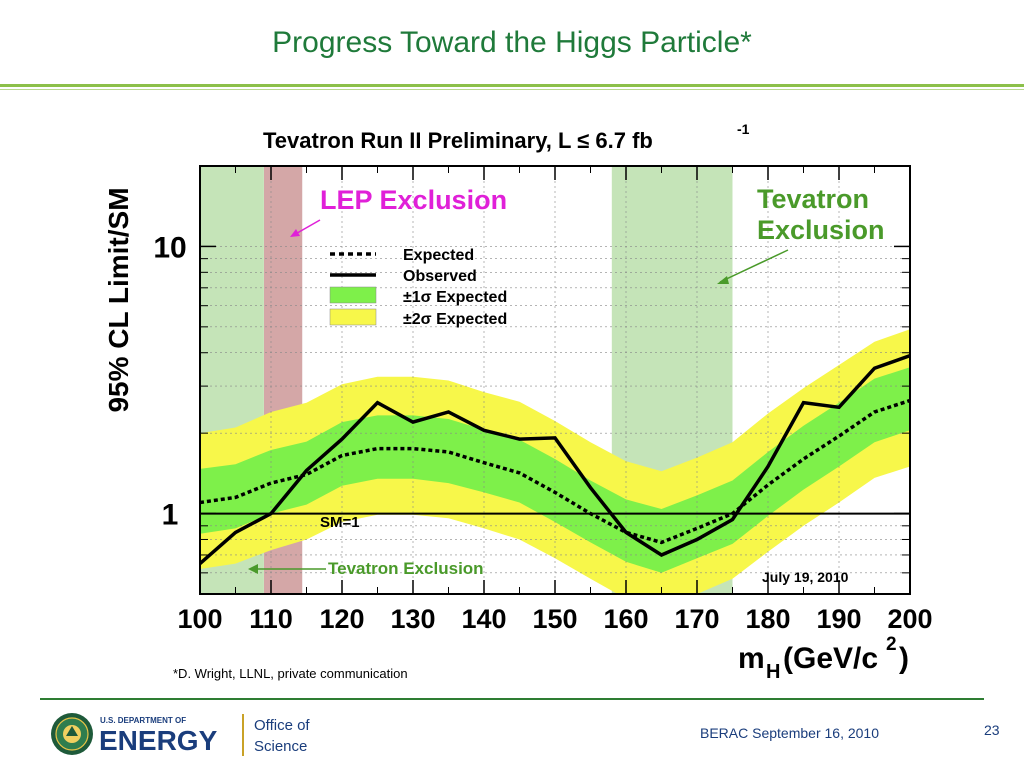 This screenshot has width=1024, height=768. I want to click on logo-separator, so click(243, 735).